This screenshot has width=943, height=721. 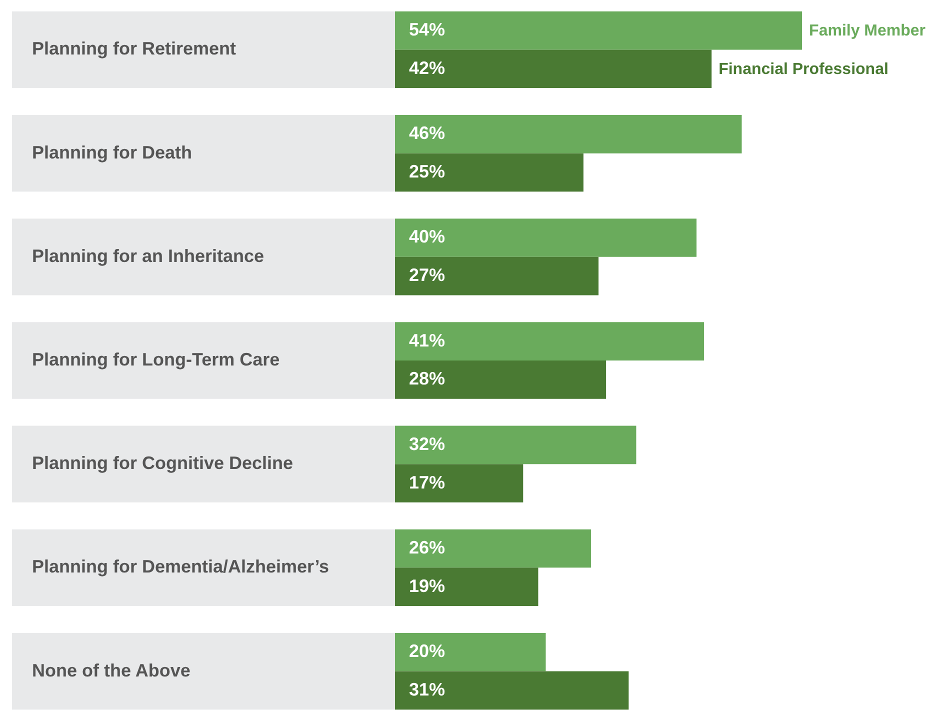 I want to click on data-label: 42%, so click(x=427, y=68).